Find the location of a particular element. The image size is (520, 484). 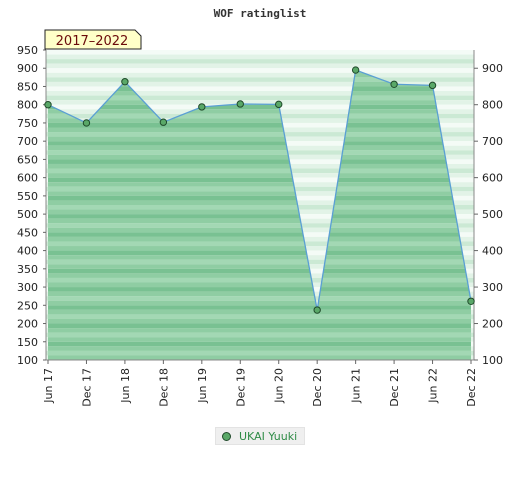

x-tick-label: Jun 18 is located at coordinates (125, 386).